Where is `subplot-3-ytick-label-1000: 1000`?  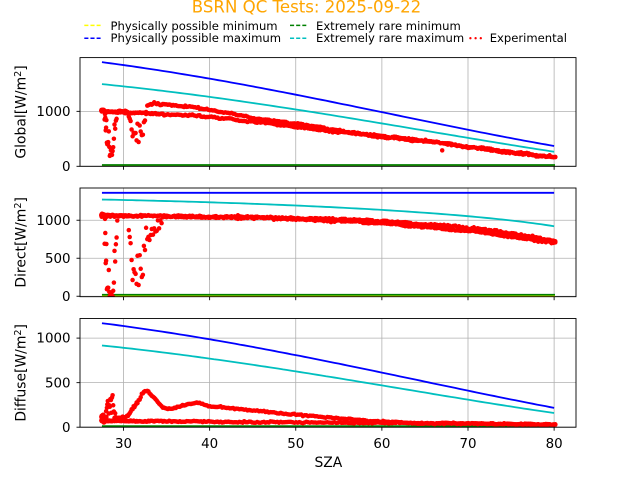 subplot-3-ytick-label-1000: 1000 is located at coordinates (53, 339).